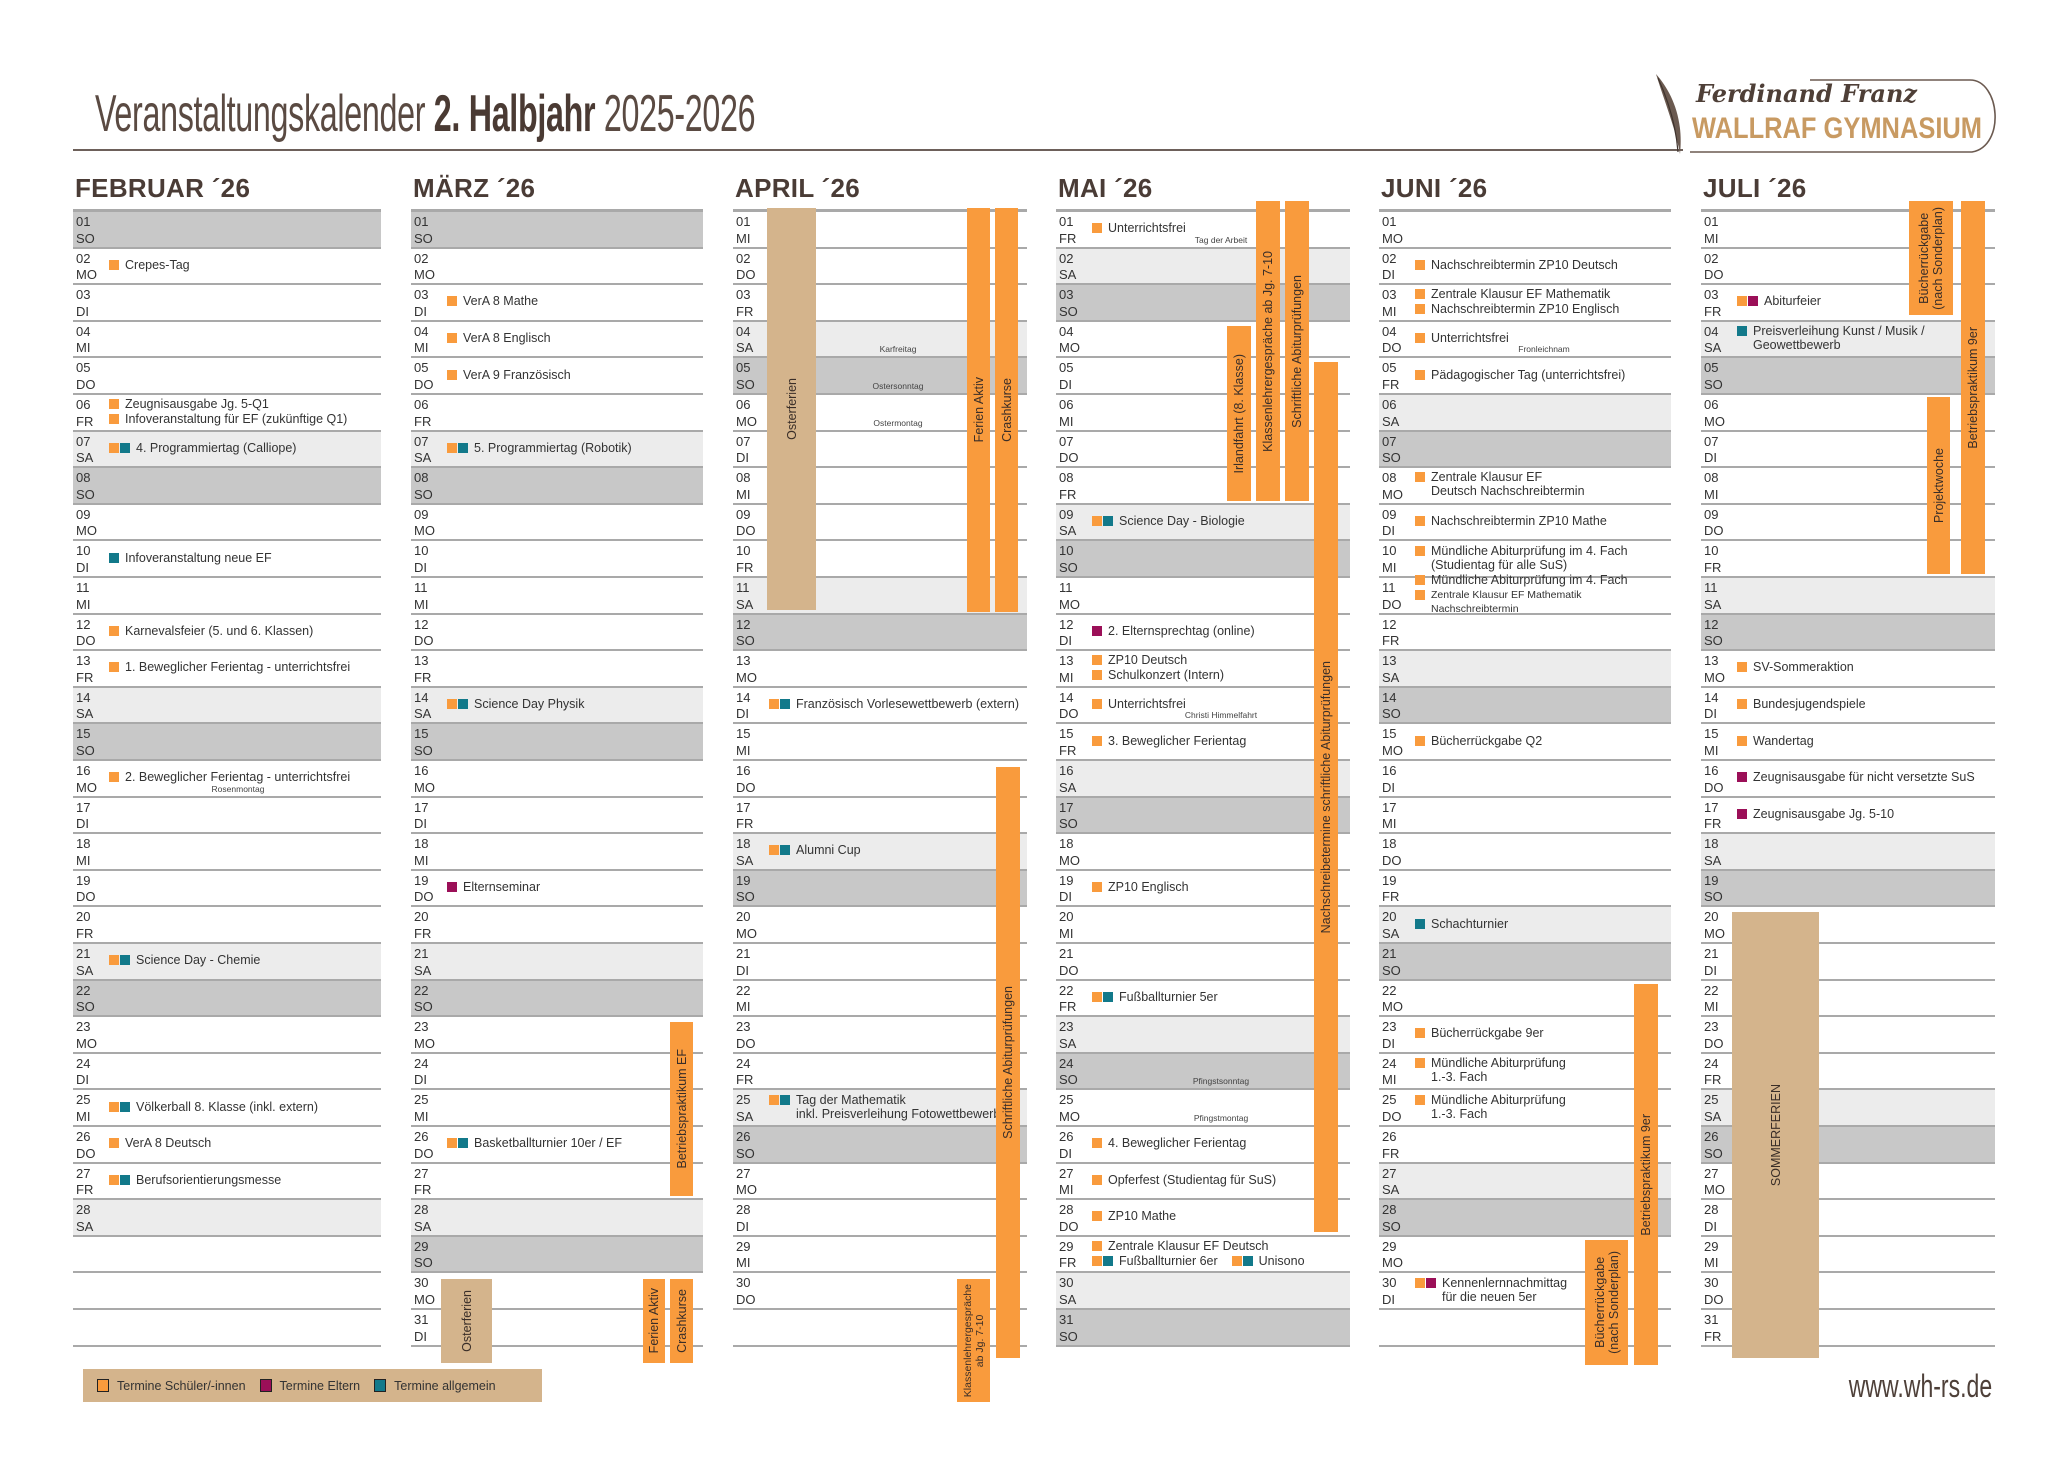 The width and height of the screenshot is (2048, 1457). Describe the element at coordinates (83, 295) in the screenshot. I see `day-number: 03` at that location.